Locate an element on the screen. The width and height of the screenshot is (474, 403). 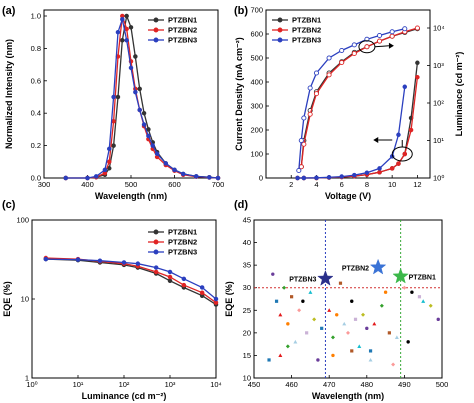
x-tick-label: 470 is located at coordinates (329, 384).